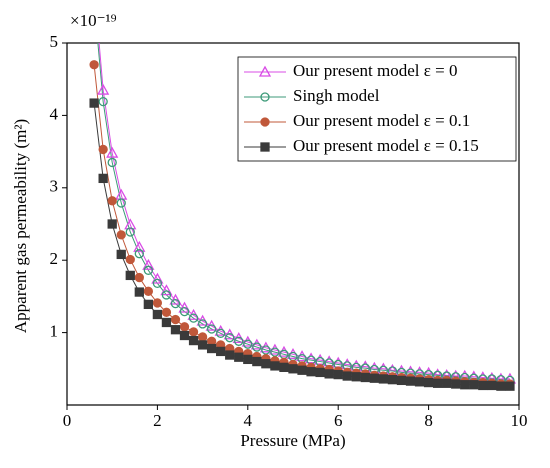  What do you see at coordinates (519, 420) in the screenshot?
I see `x-tick-label: 10` at bounding box center [519, 420].